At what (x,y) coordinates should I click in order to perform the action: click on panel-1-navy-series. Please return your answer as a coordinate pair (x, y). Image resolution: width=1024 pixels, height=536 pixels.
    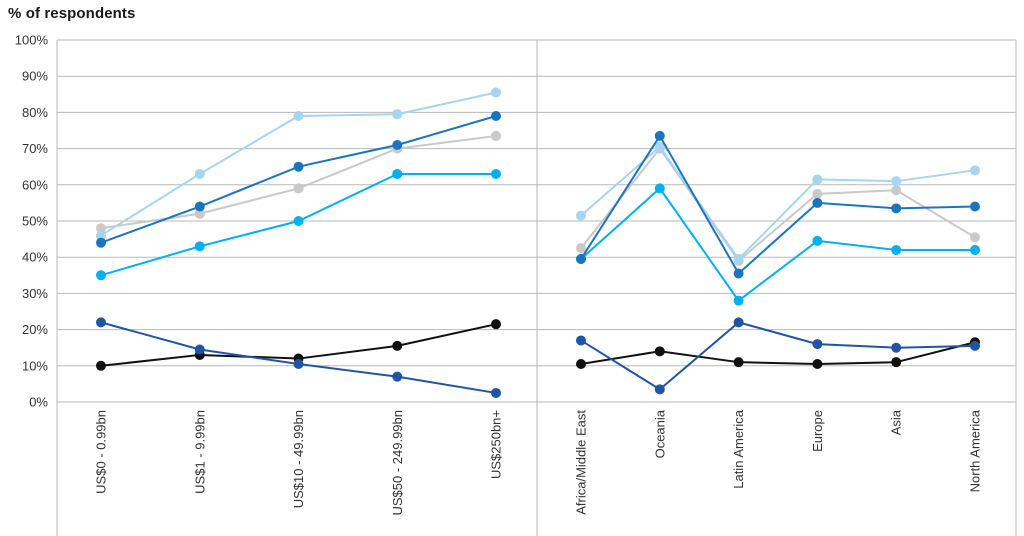
    Looking at the image, I should click on (298, 357).